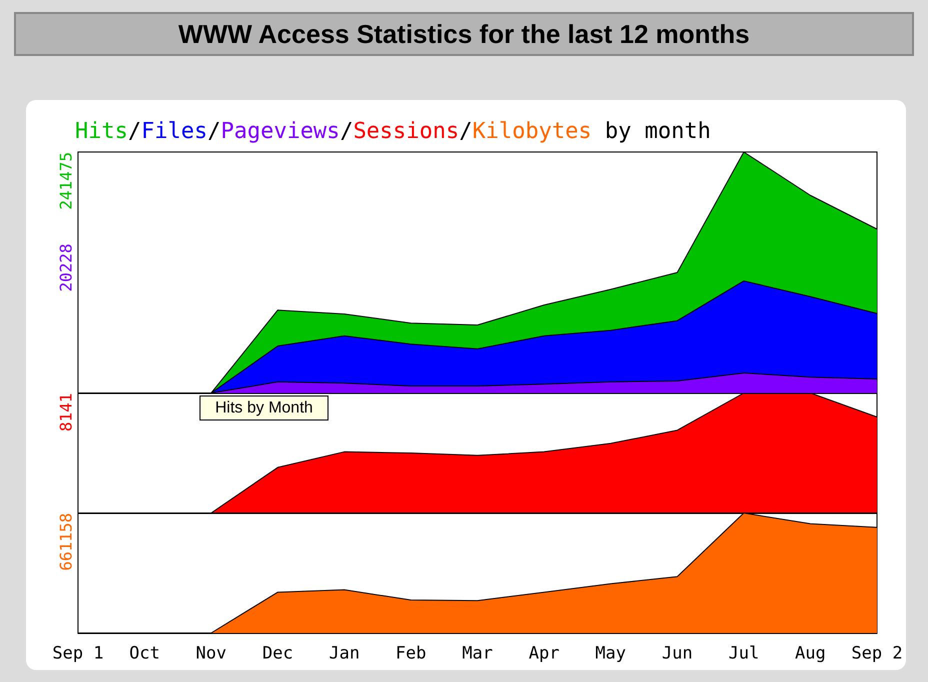 The image size is (928, 682). Describe the element at coordinates (278, 654) in the screenshot. I see `x-tick-label: Dec` at that location.